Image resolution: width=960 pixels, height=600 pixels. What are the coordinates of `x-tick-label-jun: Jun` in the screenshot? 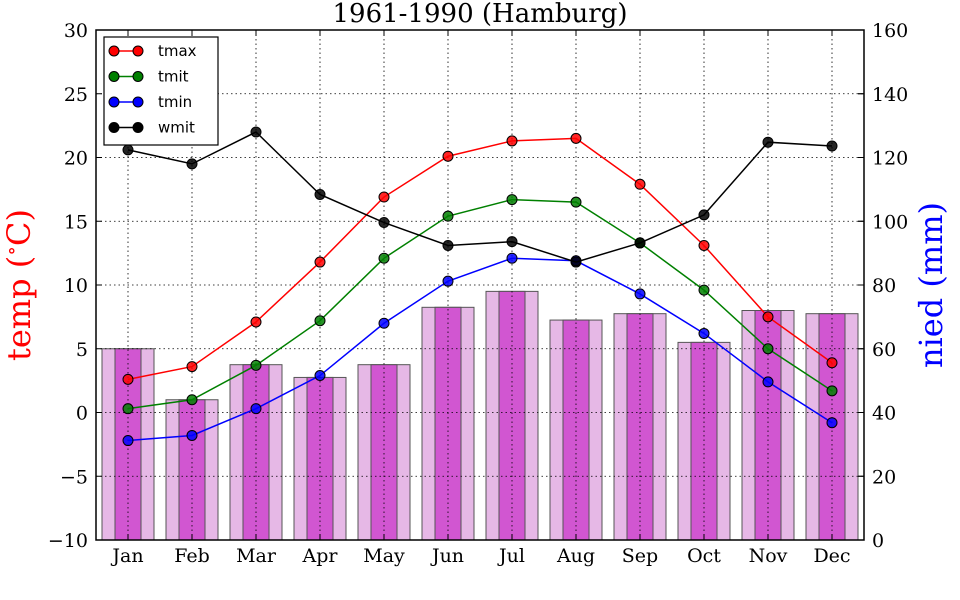 It's located at (447, 556).